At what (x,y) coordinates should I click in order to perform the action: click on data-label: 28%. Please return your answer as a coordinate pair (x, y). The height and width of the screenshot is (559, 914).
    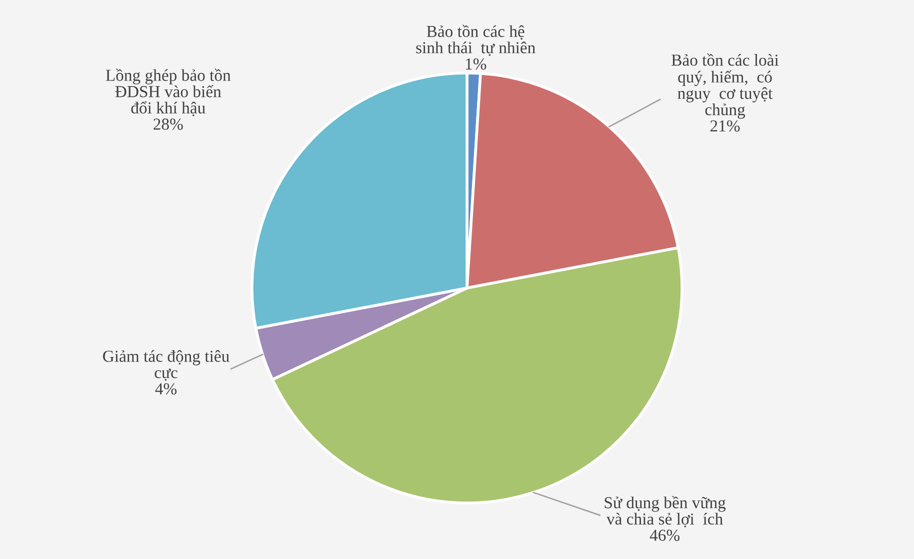
    Looking at the image, I should click on (168, 124).